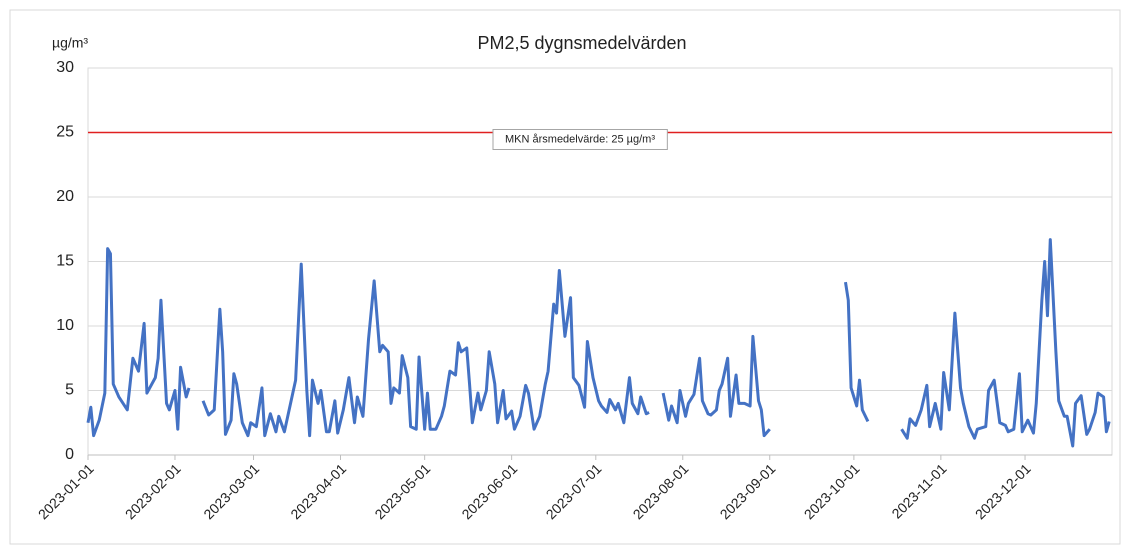 This screenshot has height=546, width=1128. What do you see at coordinates (153, 491) in the screenshot?
I see `x-tick-label: 2023-02-01` at bounding box center [153, 491].